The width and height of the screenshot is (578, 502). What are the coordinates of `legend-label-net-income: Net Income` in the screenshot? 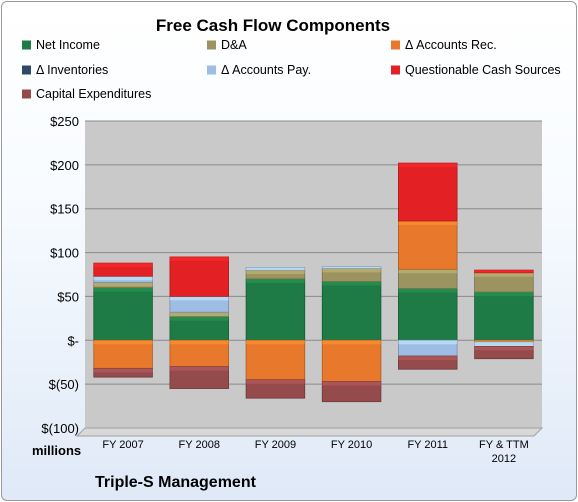 It's located at (68, 45).